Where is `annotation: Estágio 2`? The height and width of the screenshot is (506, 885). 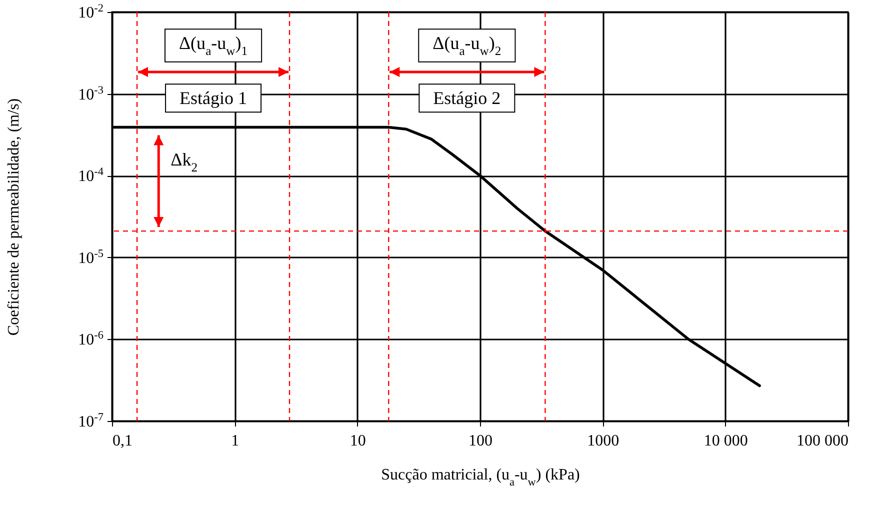
annotation: Estágio 2 is located at coordinates (467, 98).